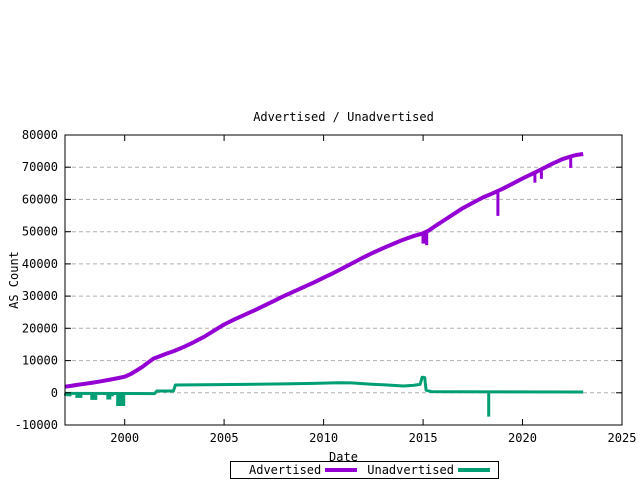 The image size is (640, 480). I want to click on y-tick-label-60000: 60000, so click(40, 199).